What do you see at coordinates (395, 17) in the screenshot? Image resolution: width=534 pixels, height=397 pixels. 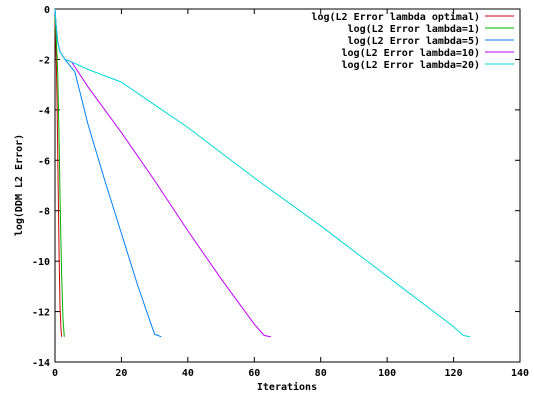 I see `legend-label: log(L2 Error lambda optimal)` at bounding box center [395, 17].